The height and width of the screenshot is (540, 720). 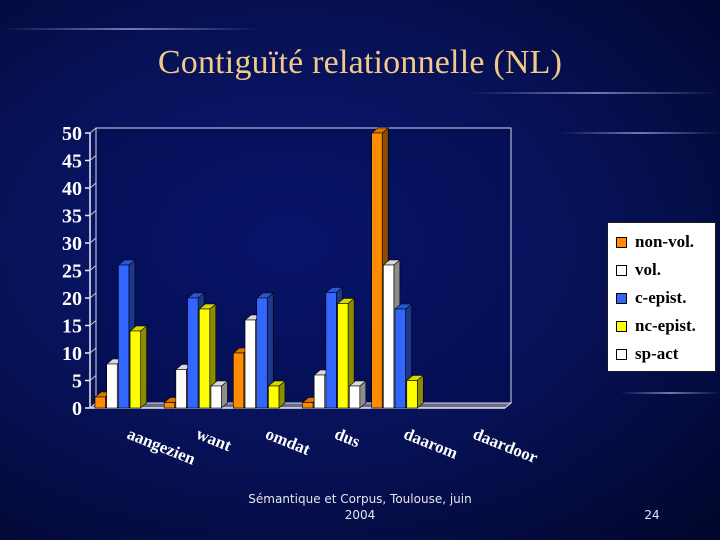 I want to click on footer-line-1: Sémantique et Corpus, Toulouse, juin, so click(x=360, y=499).